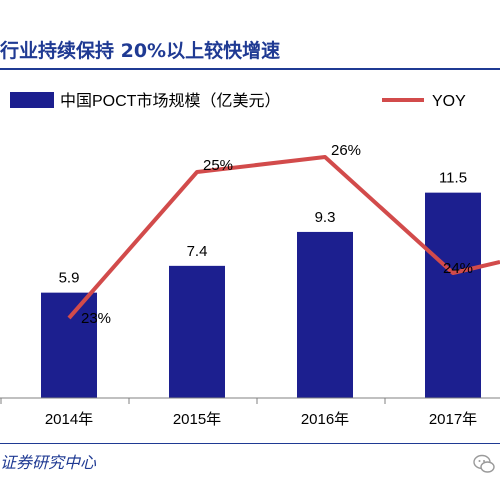 The height and width of the screenshot is (500, 500). Describe the element at coordinates (453, 419) in the screenshot. I see `x-tick-label: 2017年` at that location.